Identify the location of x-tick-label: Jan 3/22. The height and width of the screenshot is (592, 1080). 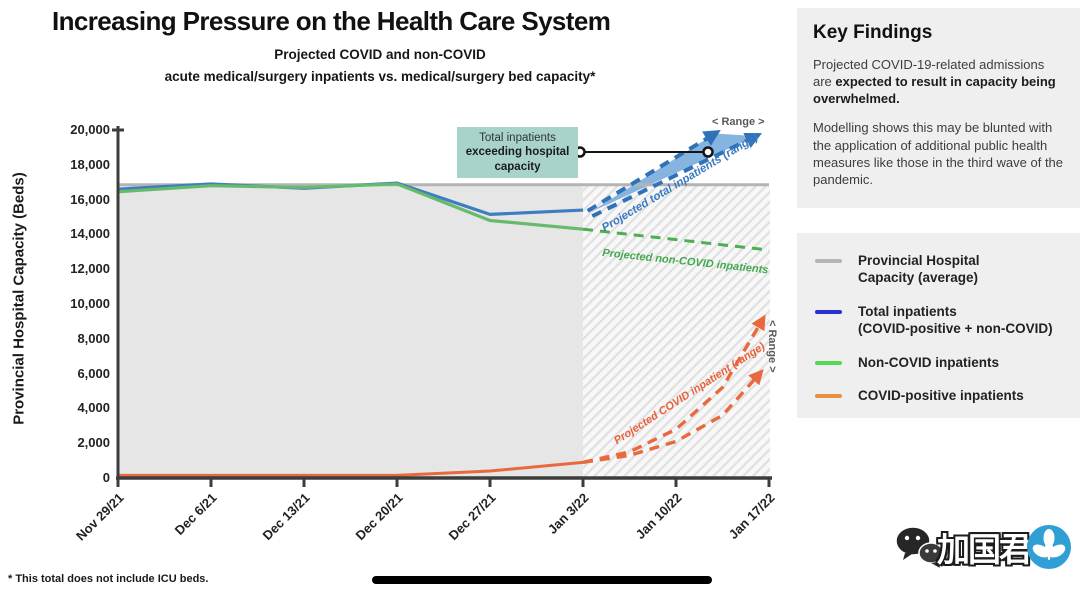
(568, 513).